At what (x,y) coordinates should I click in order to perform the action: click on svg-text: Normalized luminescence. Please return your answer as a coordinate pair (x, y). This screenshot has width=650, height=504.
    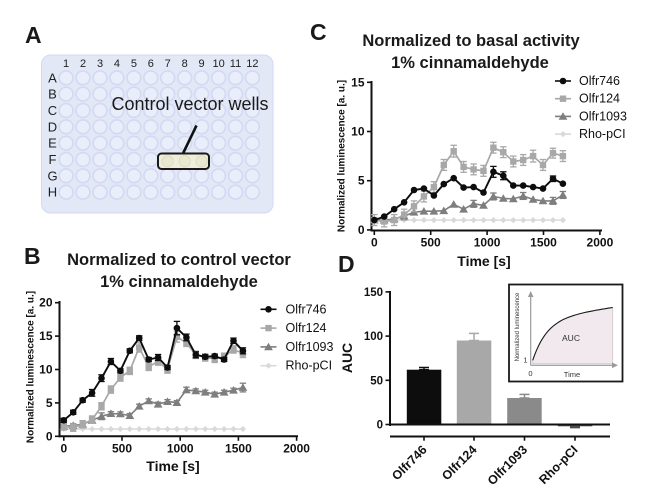
    Looking at the image, I should click on (518, 326).